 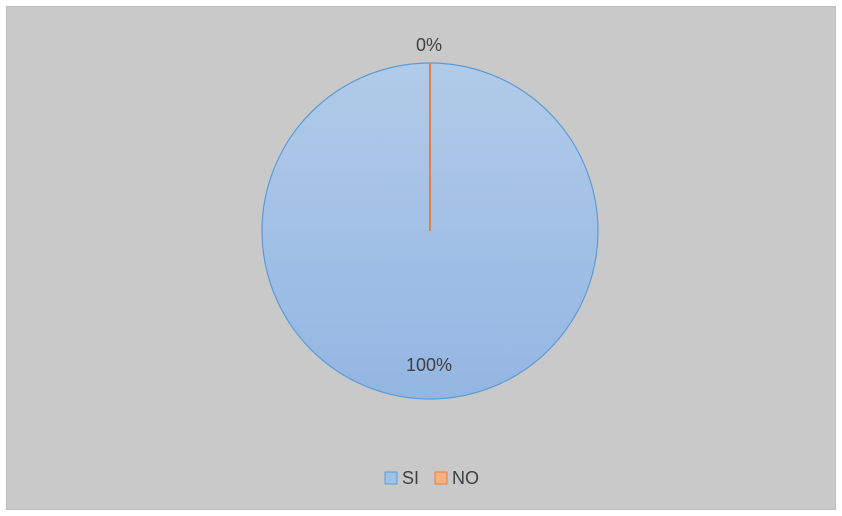 What do you see at coordinates (465, 478) in the screenshot?
I see `legend-label-no: NO` at bounding box center [465, 478].